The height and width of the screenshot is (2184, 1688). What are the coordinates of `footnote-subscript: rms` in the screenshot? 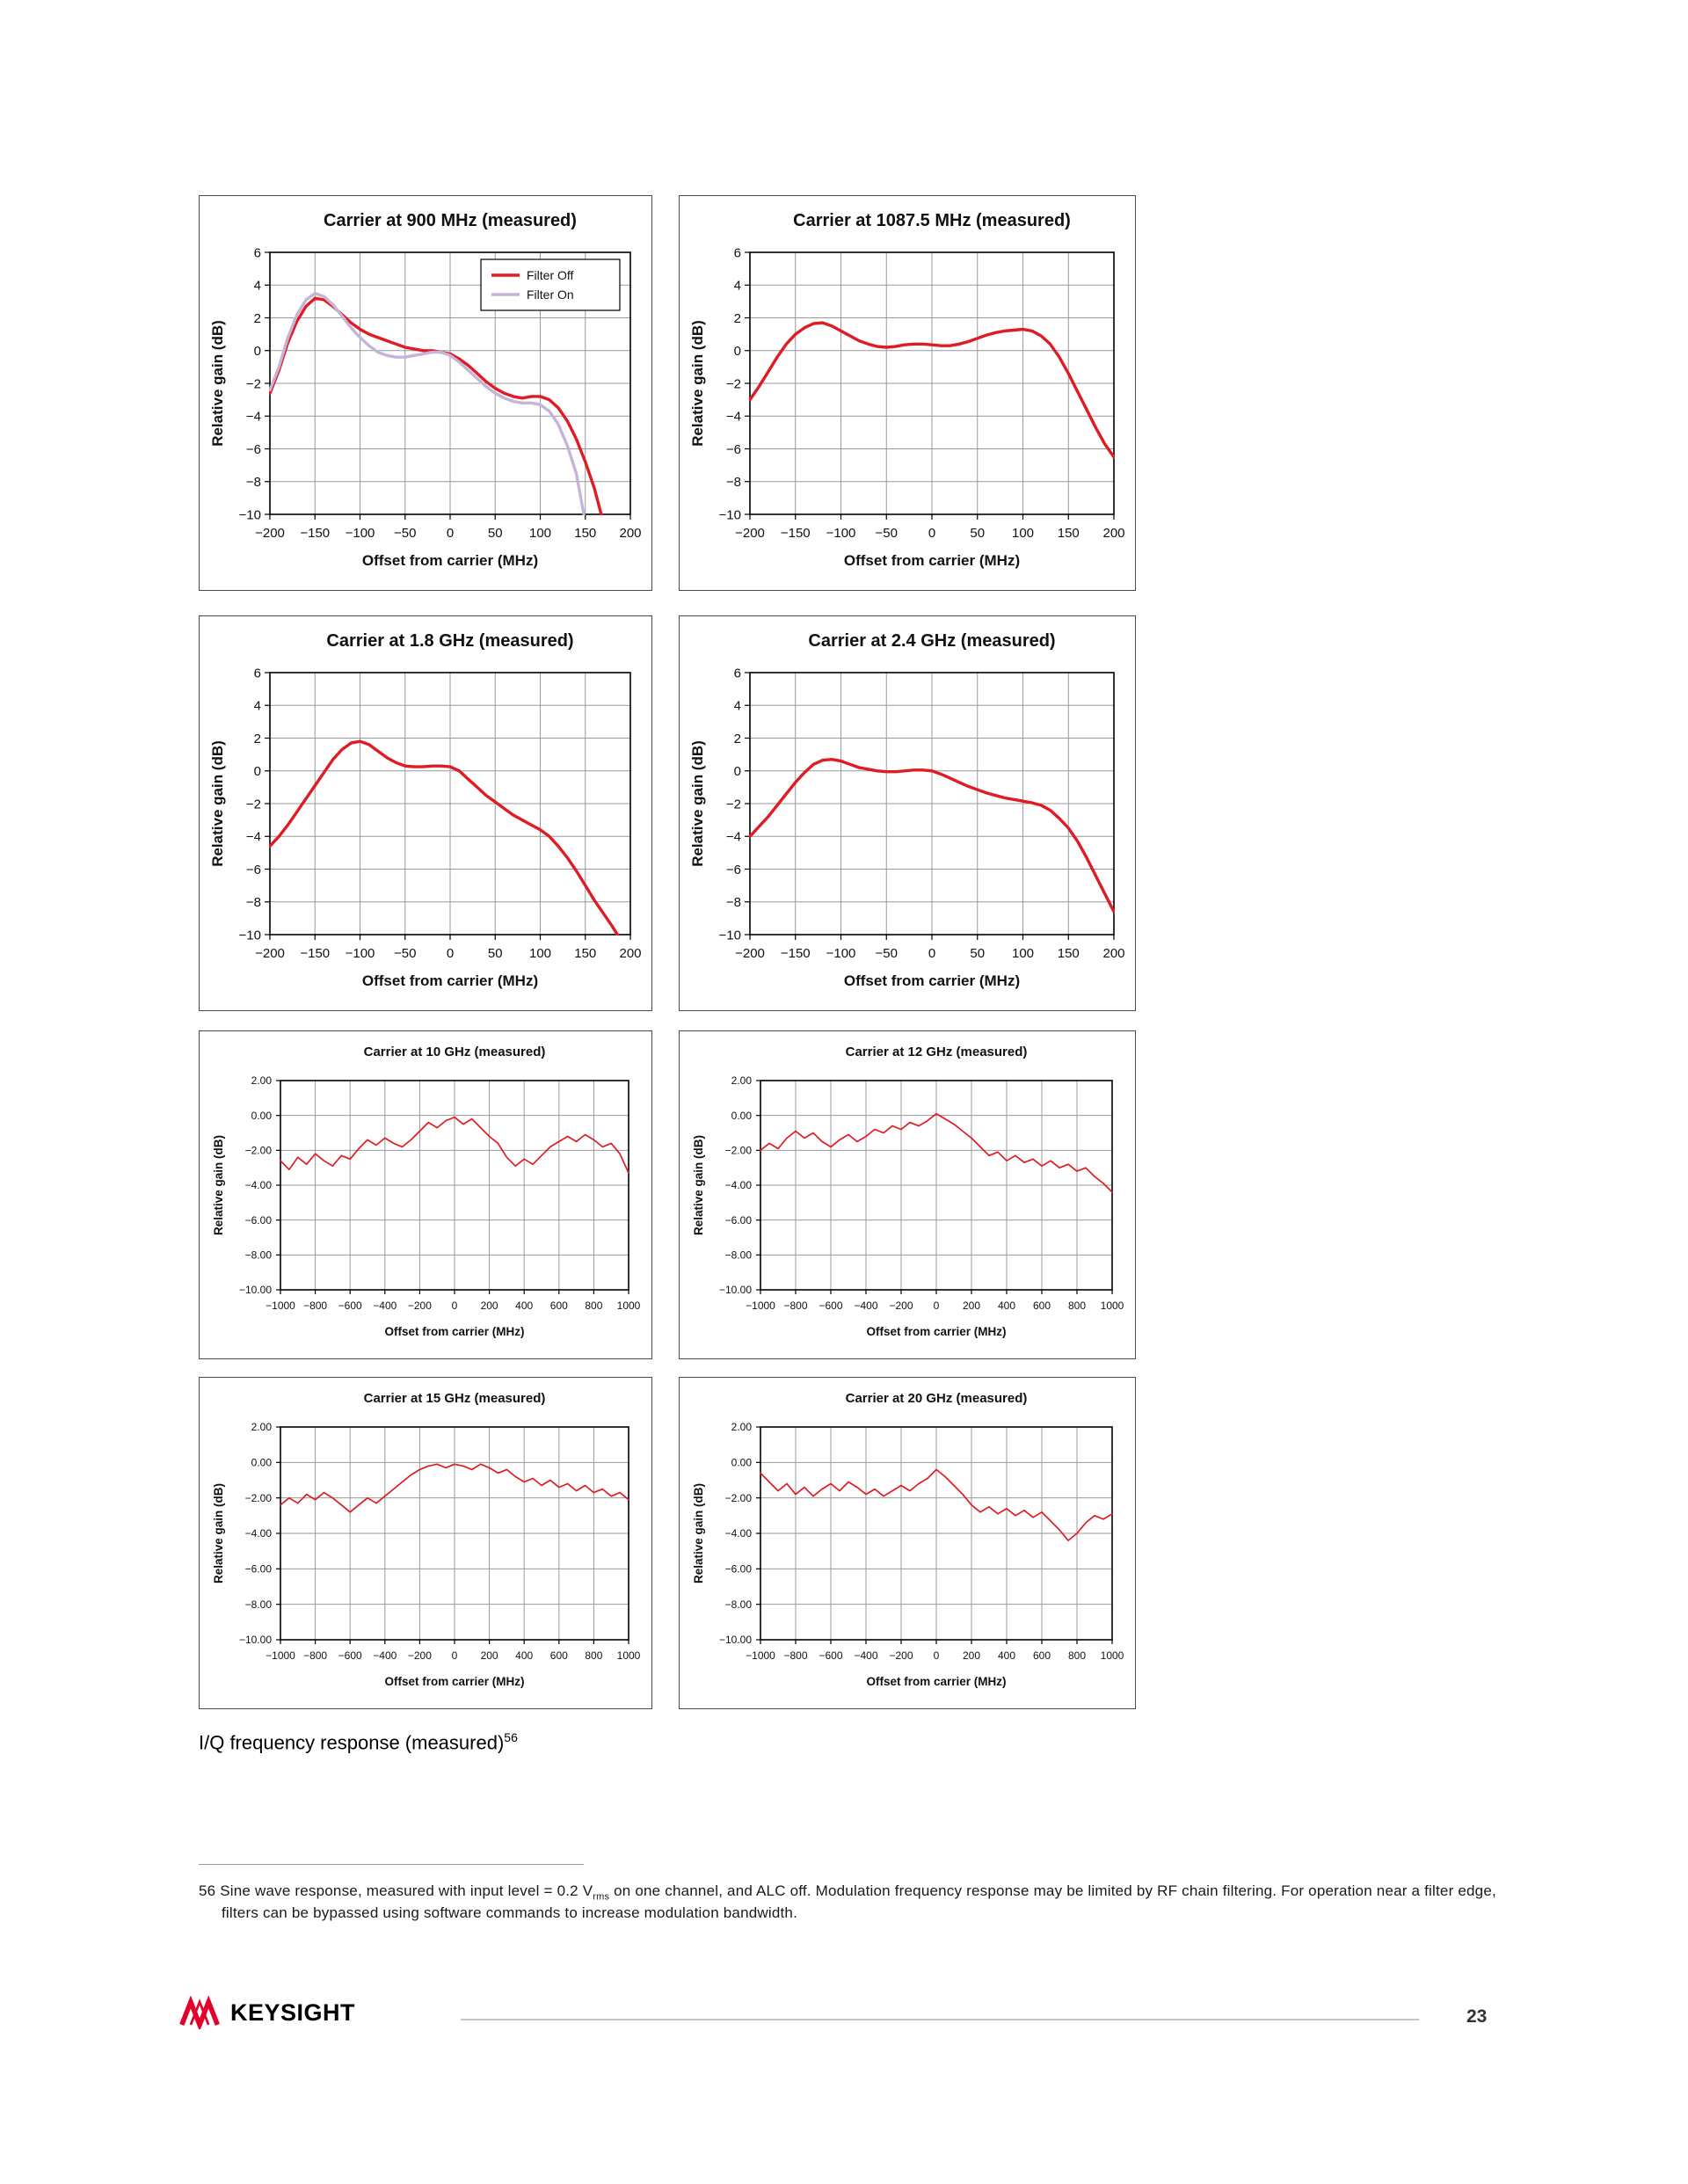 It's located at (601, 1897).